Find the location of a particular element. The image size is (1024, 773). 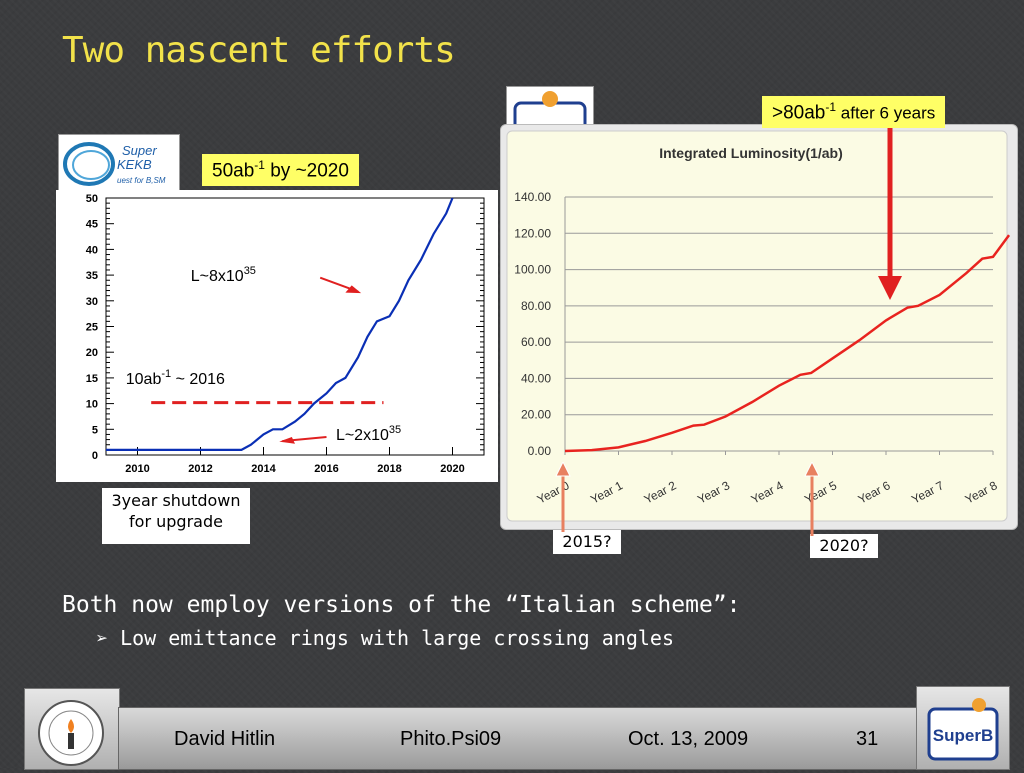

kekb-annotation-10ab: 10ab-1 ~ 2016 is located at coordinates (175, 378).